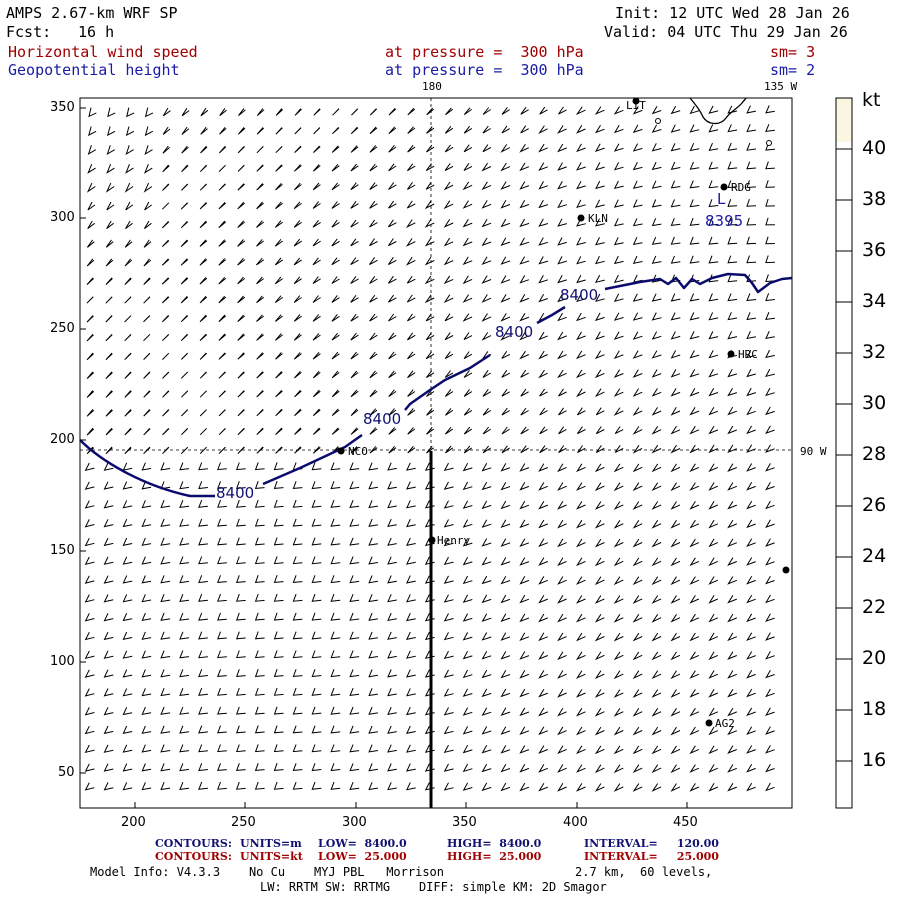 The width and height of the screenshot is (900, 900). What do you see at coordinates (29, 32) in the screenshot?
I see `forecast-label: Fcst:` at bounding box center [29, 32].